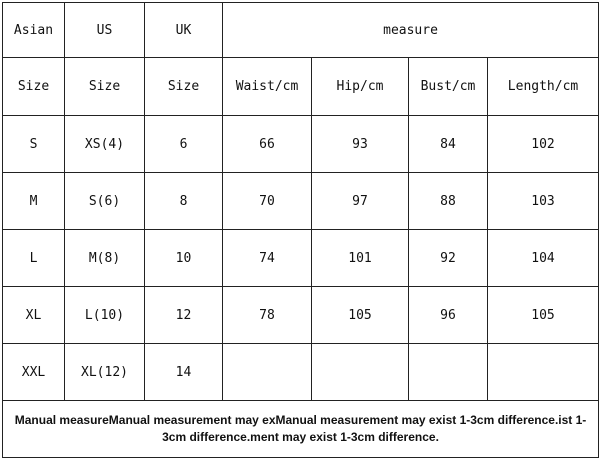 This screenshot has width=600, height=464. Describe the element at coordinates (183, 144) in the screenshot. I see `table-cell: 6` at that location.